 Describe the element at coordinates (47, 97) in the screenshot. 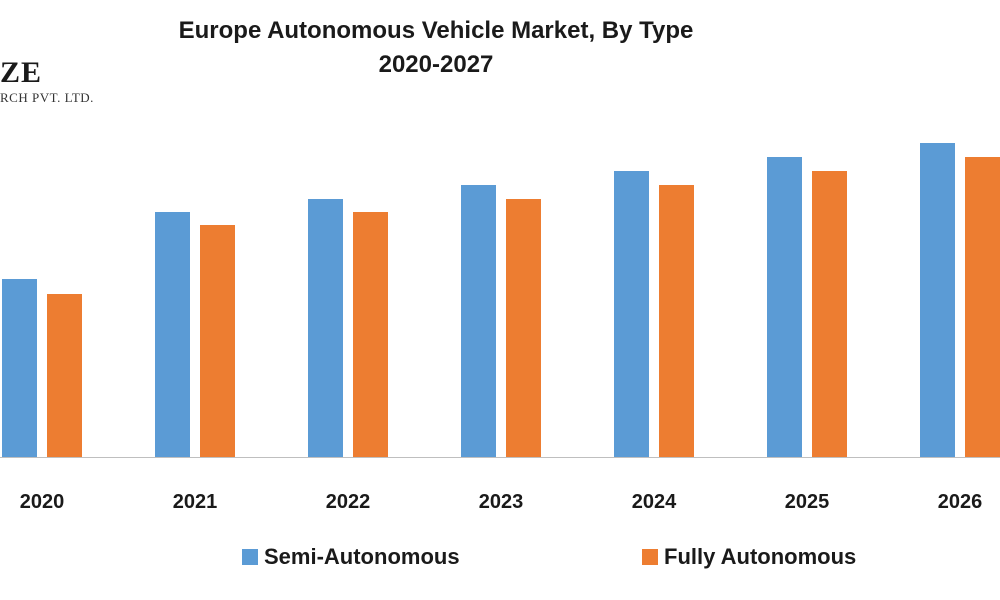

I see `logo-text-small: RCH PVT. LTD.` at that location.